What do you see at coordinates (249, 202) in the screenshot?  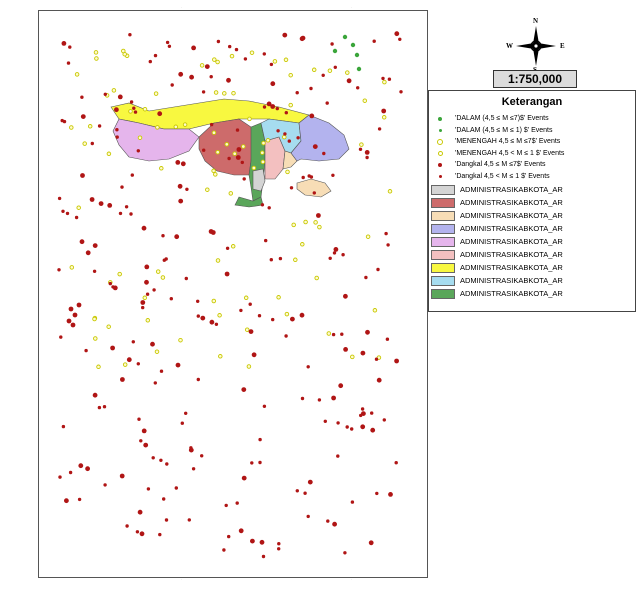 I see `regency-badung-south` at bounding box center [249, 202].